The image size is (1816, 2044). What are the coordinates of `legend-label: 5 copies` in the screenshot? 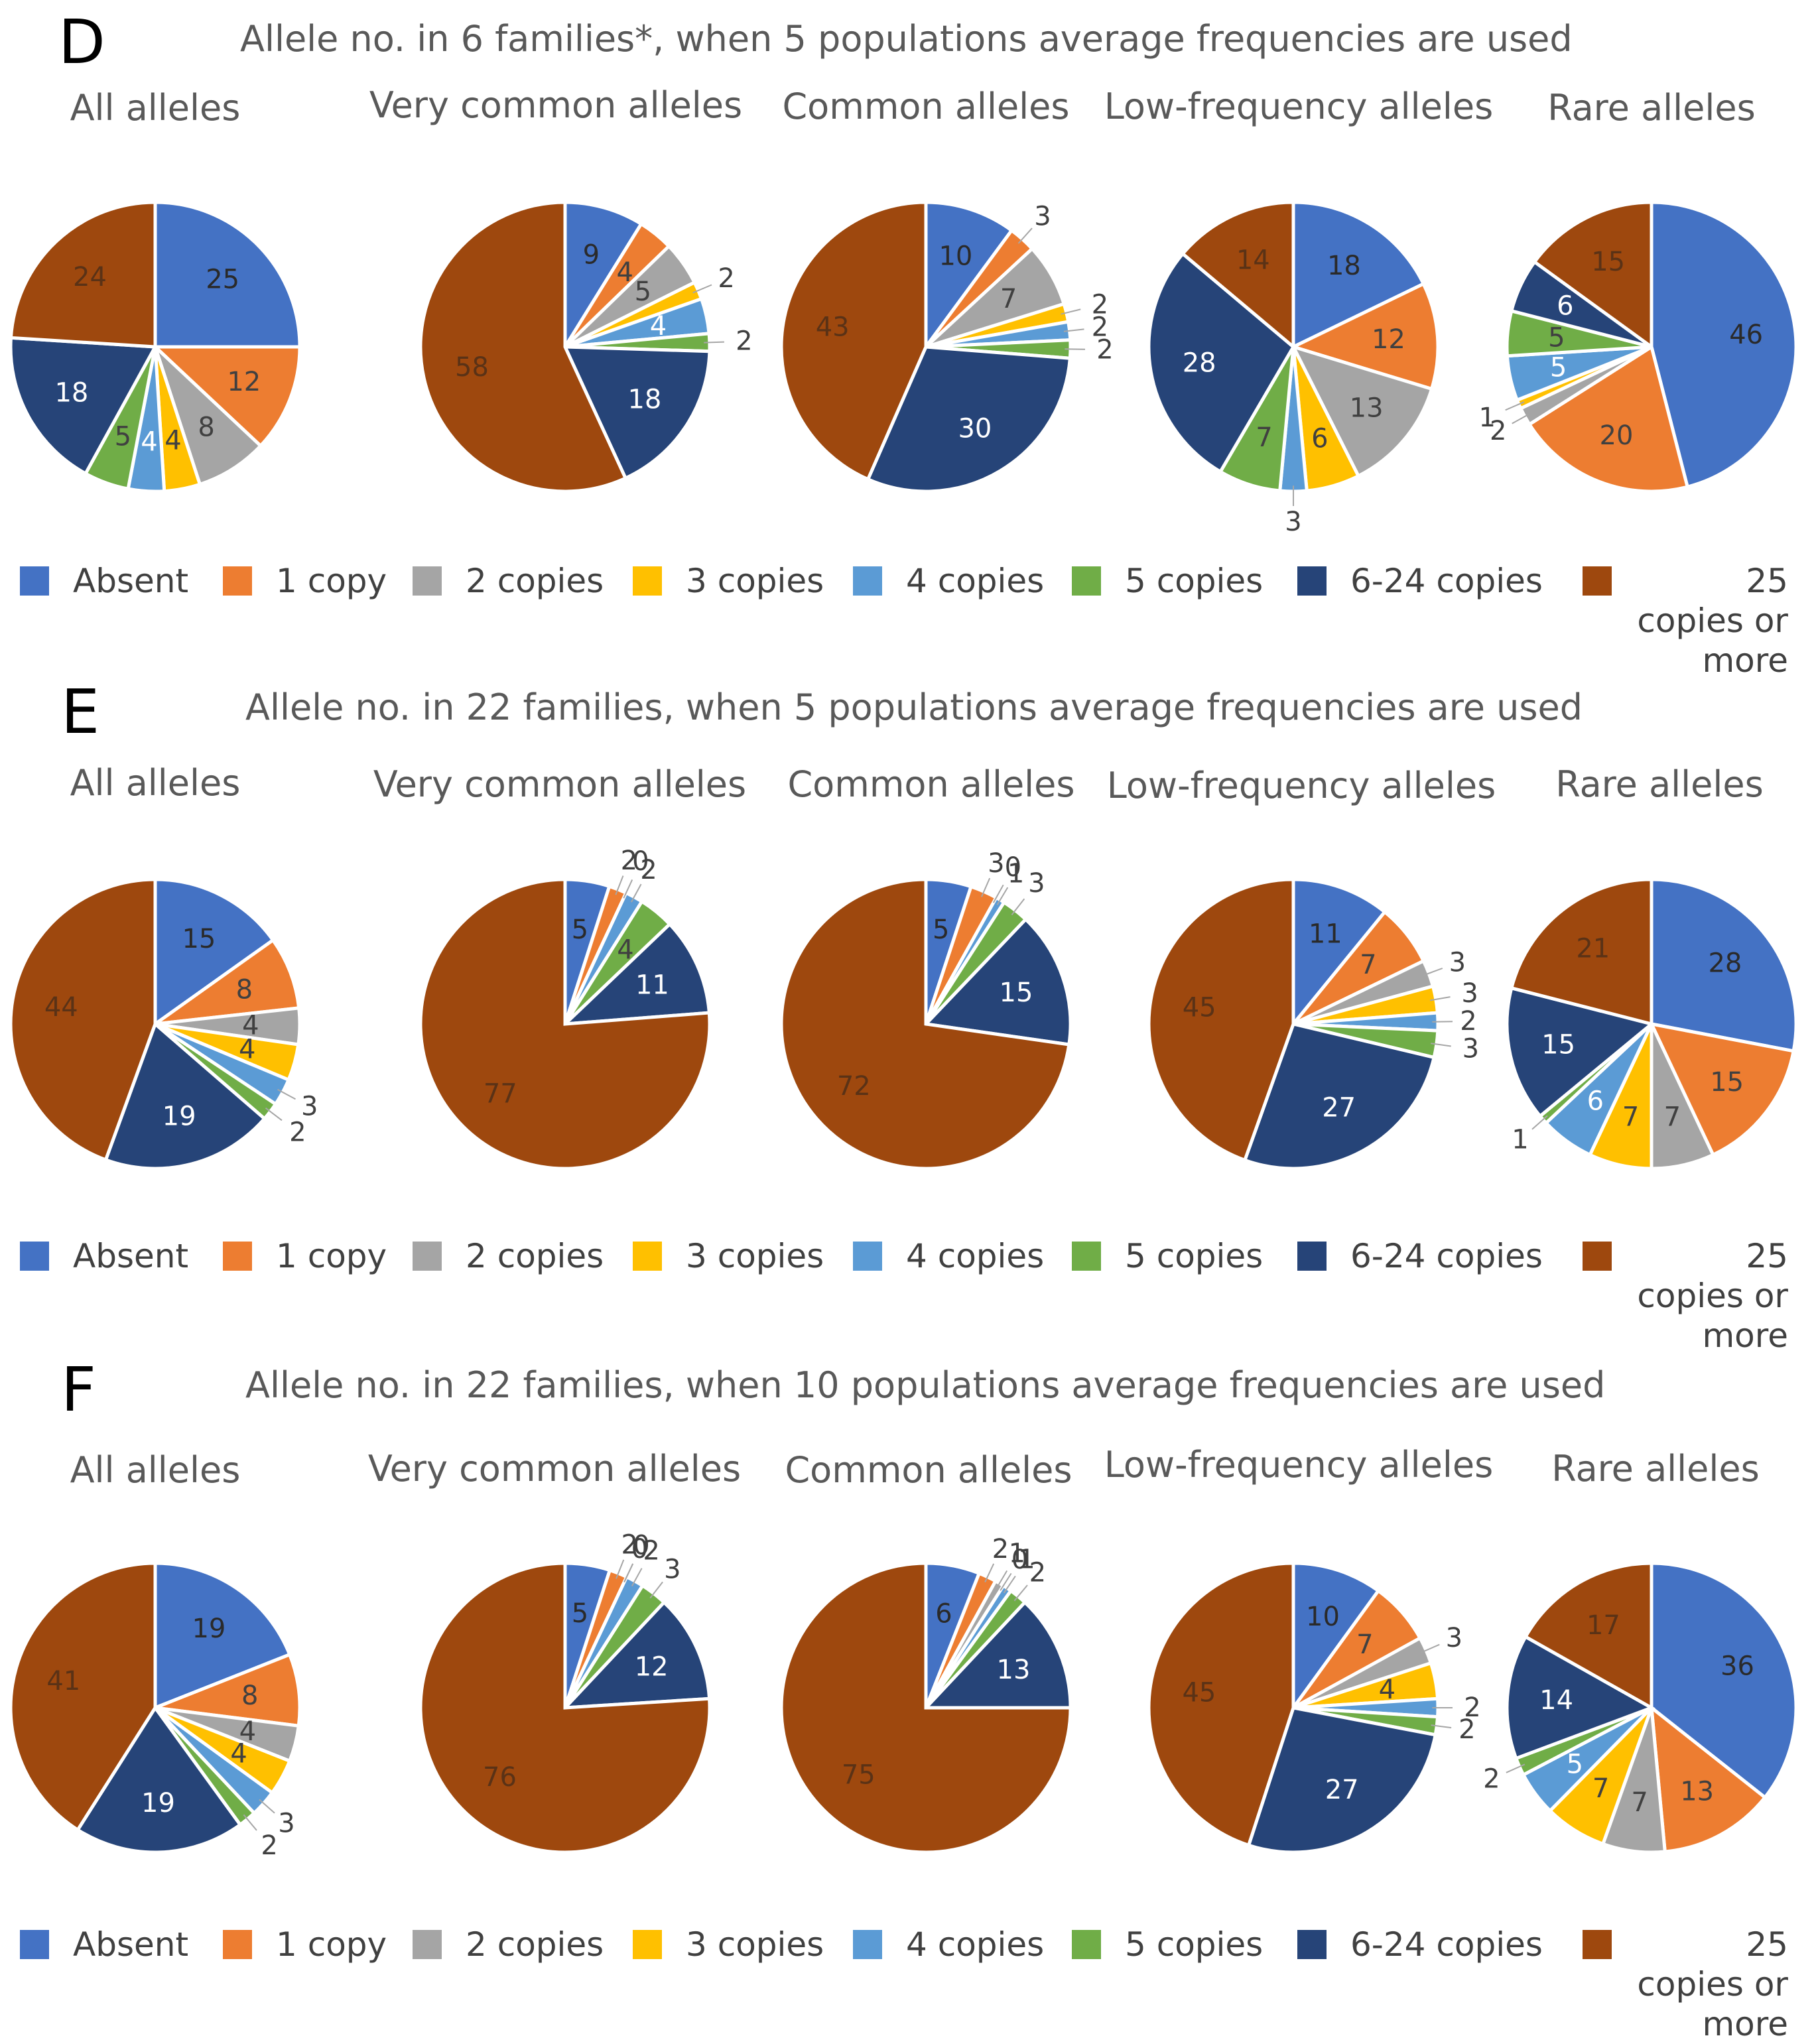 It's located at (1194, 1256).